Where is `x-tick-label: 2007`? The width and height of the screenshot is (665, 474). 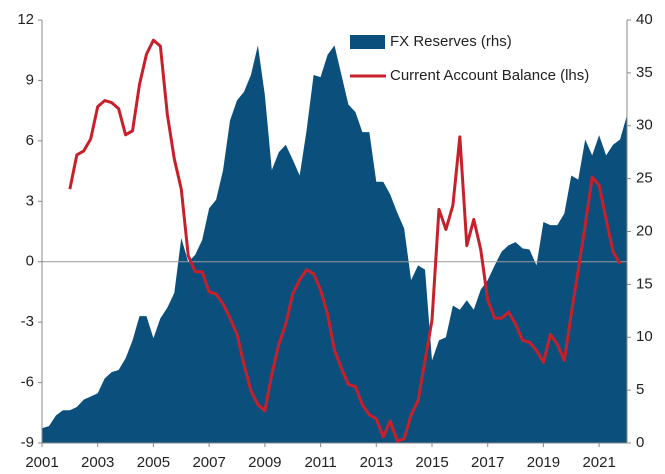 x-tick-label: 2007 is located at coordinates (208, 462).